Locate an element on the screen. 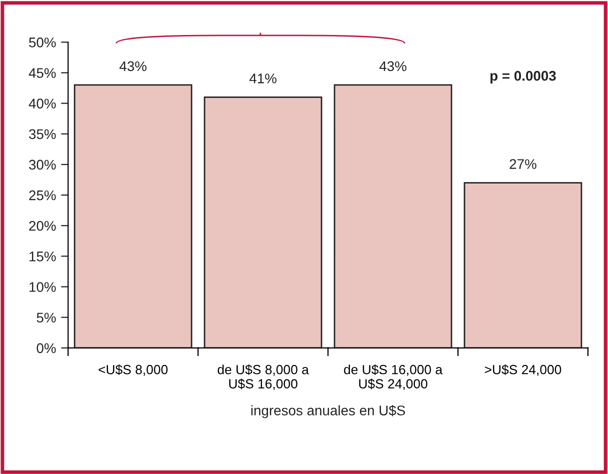 This screenshot has height=474, width=608. y-tick-label: 45% is located at coordinates (42, 73).